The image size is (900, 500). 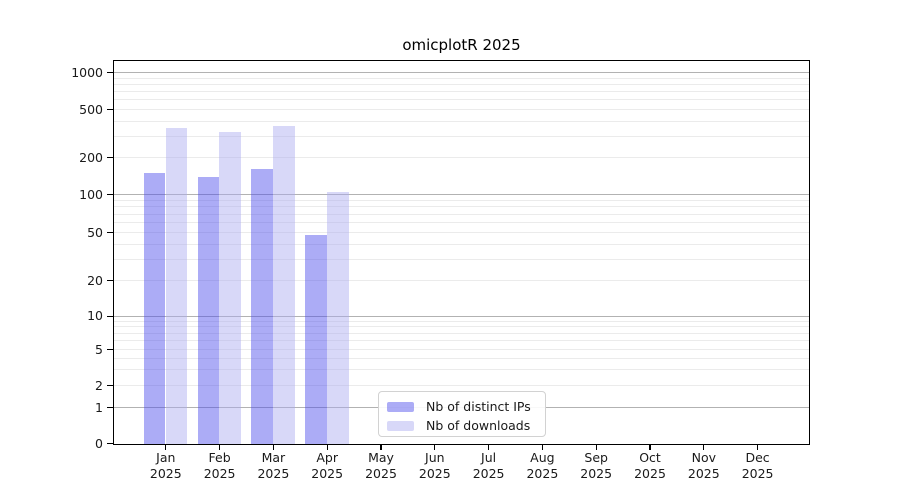 I want to click on x-tick-label: Jan 2025, so click(x=165, y=465).